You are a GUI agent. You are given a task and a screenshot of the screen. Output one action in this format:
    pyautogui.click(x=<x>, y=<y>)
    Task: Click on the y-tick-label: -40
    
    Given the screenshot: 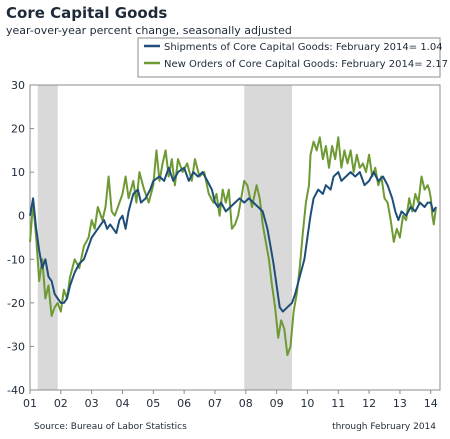 What is the action you would take?
    pyautogui.click(x=16, y=390)
    